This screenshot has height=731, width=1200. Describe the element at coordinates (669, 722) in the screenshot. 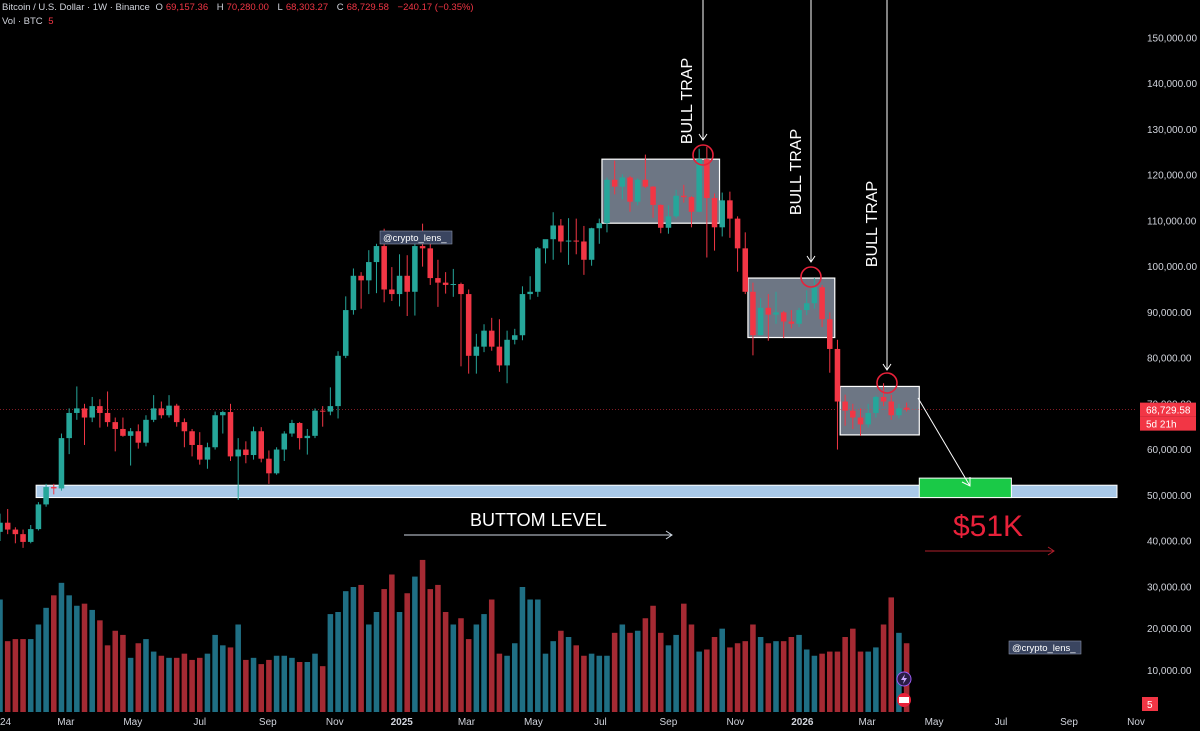

I see `time-tick-label: Sep` at that location.